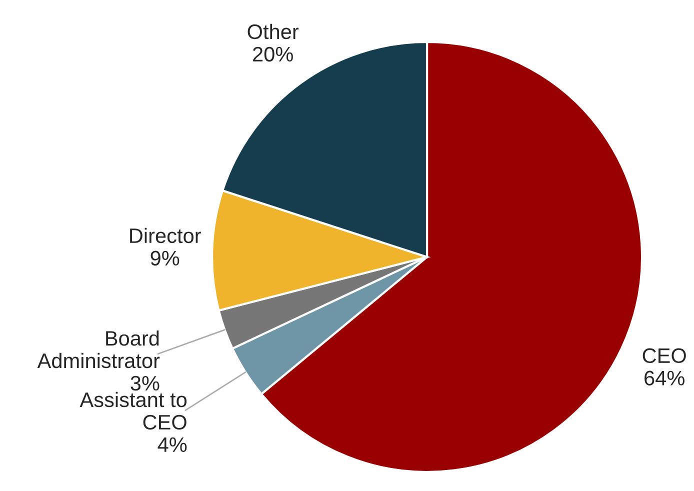 This screenshot has height=491, width=694. What do you see at coordinates (145, 383) in the screenshot?
I see `data-label: 3%` at bounding box center [145, 383].